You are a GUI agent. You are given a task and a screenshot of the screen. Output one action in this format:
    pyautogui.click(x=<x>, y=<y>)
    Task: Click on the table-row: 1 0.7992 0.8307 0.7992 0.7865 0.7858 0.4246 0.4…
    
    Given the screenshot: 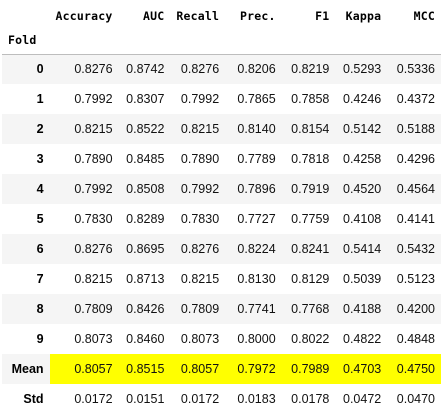 What is the action you would take?
    pyautogui.click(x=221, y=99)
    